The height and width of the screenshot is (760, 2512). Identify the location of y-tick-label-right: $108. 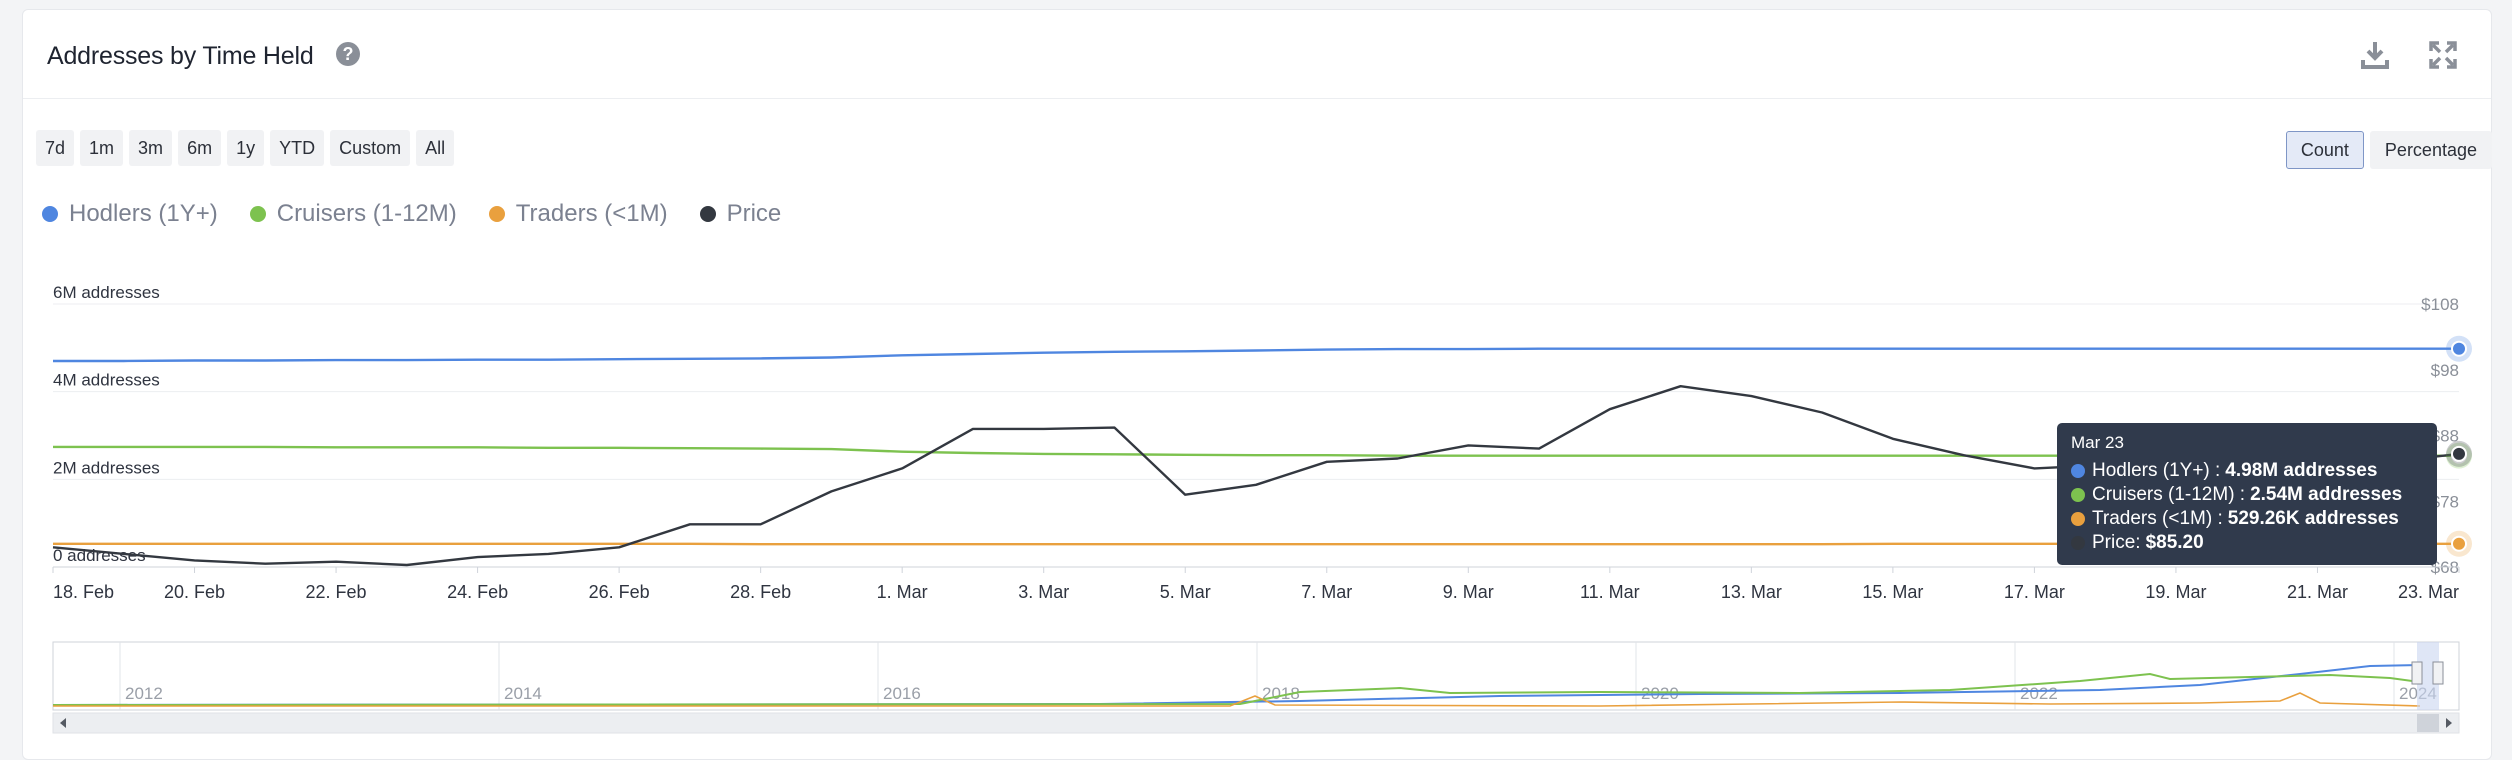
(2440, 304).